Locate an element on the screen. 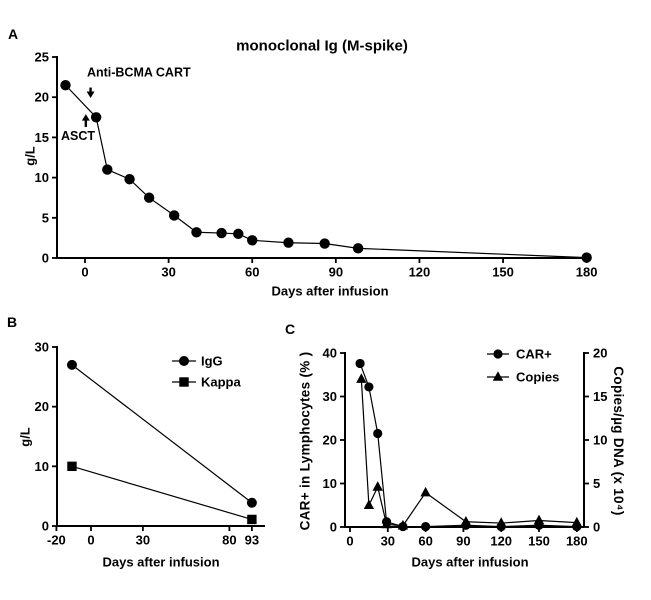 The image size is (651, 600). legend-marker-IgG is located at coordinates (184, 361).